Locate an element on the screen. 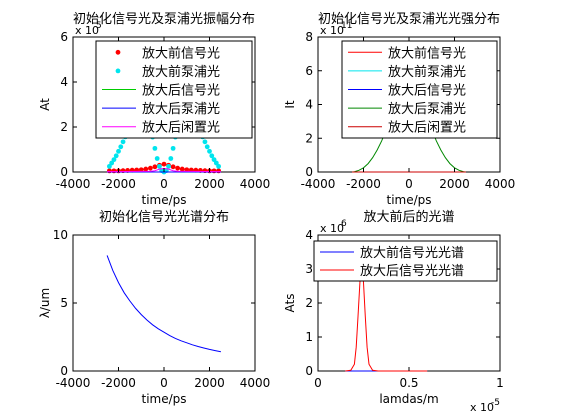  chart-title: 初始化信号光及泵浦光光强分布 is located at coordinates (409, 19).